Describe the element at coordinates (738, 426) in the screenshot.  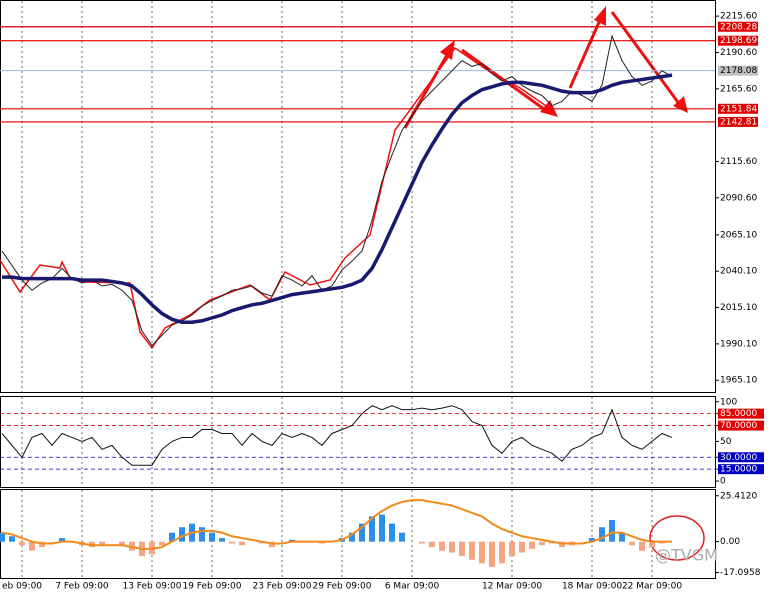
I see `y-tick-label: 70.0000` at that location.